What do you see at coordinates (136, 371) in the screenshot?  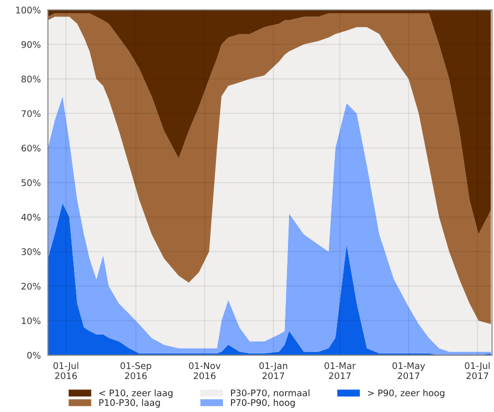 I see `x-tick-label: 01-Sep 2016` at bounding box center [136, 371].